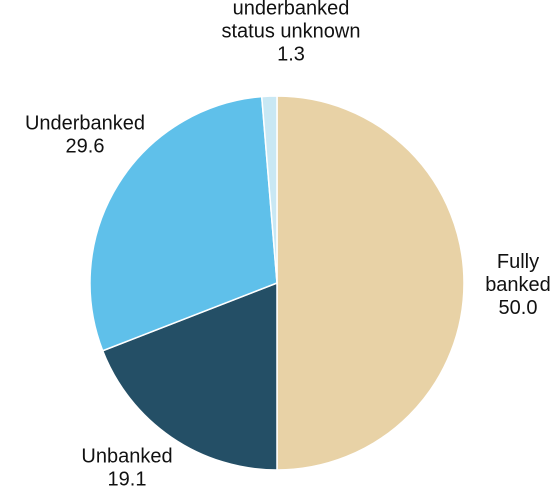 The image size is (554, 500). I want to click on slice-label-fully-banked: Fully banked 50.0, so click(518, 285).